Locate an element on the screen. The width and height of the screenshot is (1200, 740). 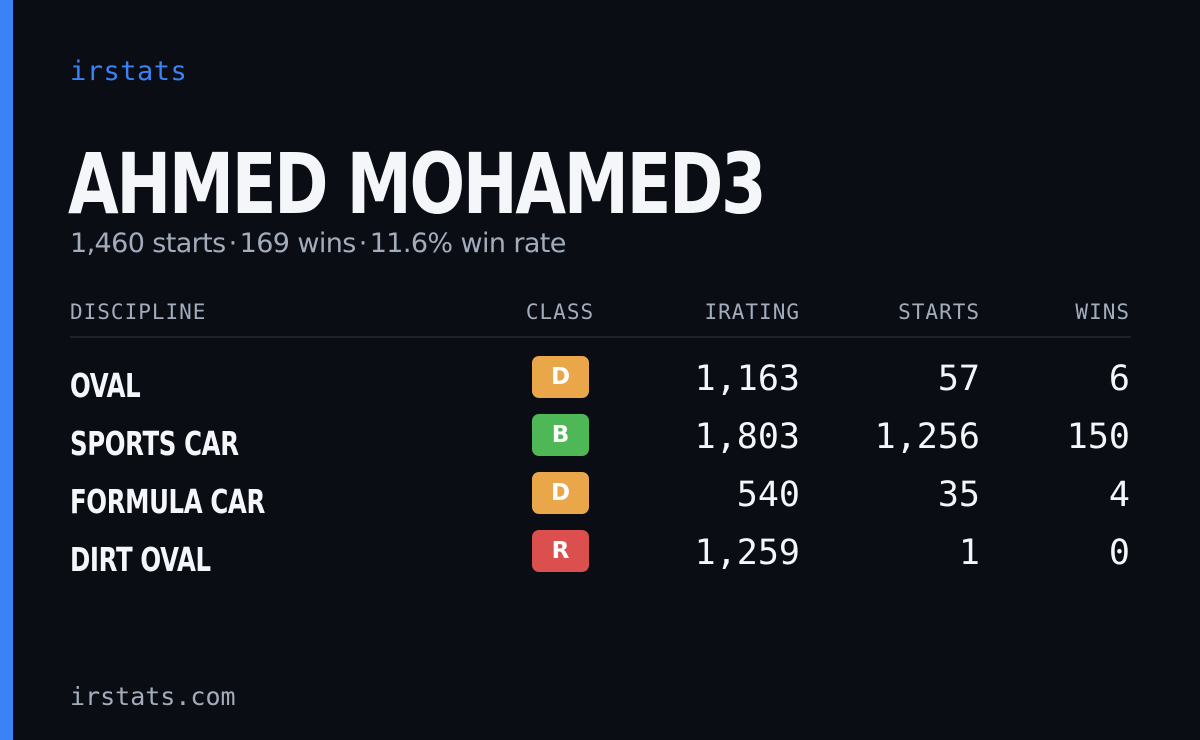
wins-value: 4 is located at coordinates (1119, 495).